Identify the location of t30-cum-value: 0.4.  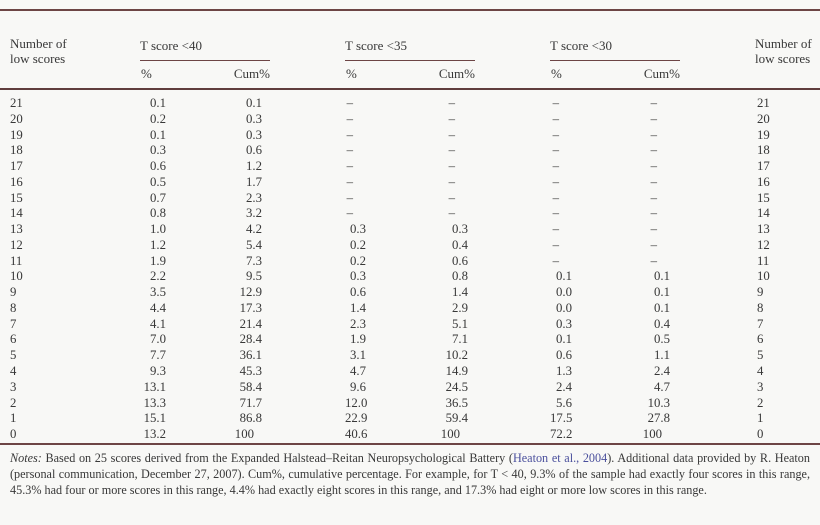
(662, 323).